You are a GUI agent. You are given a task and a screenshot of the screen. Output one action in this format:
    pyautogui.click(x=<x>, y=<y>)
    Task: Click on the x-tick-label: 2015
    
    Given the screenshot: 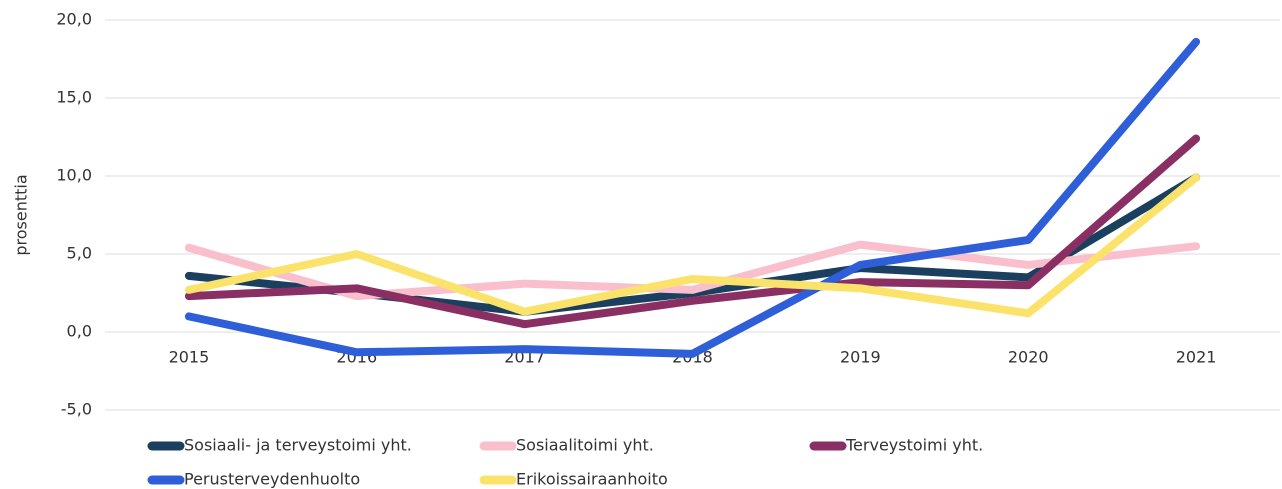 What is the action you would take?
    pyautogui.click(x=189, y=357)
    